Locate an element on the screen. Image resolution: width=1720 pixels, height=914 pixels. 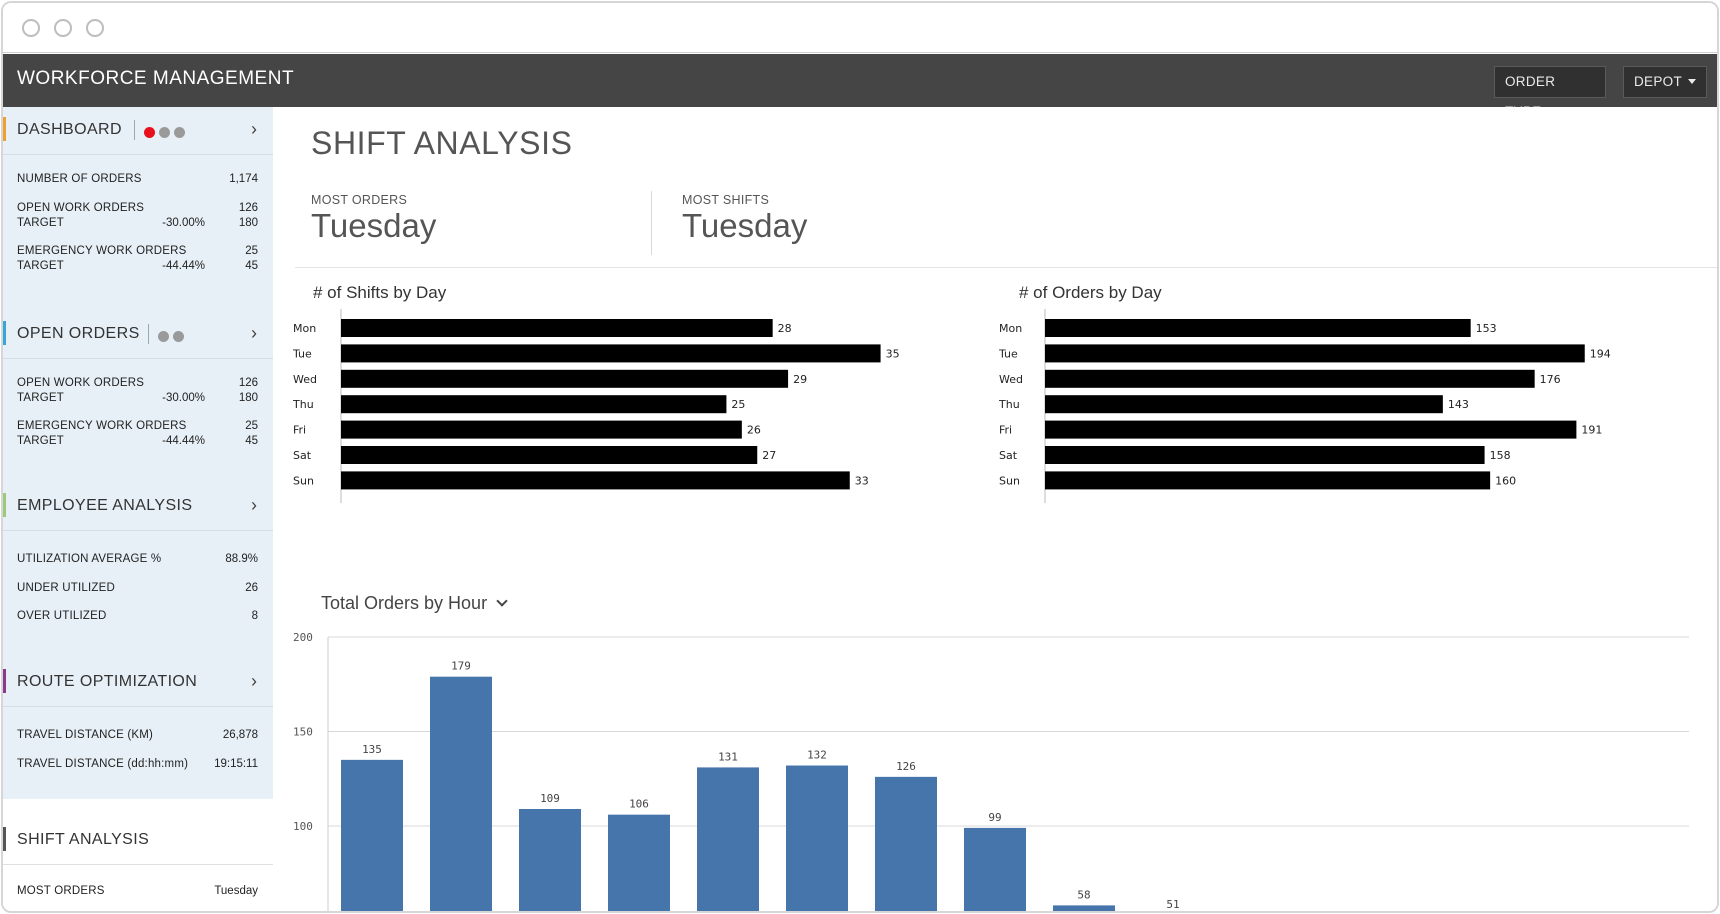
shifts-chart-title: # of Shifts by Day is located at coordinates (380, 292).